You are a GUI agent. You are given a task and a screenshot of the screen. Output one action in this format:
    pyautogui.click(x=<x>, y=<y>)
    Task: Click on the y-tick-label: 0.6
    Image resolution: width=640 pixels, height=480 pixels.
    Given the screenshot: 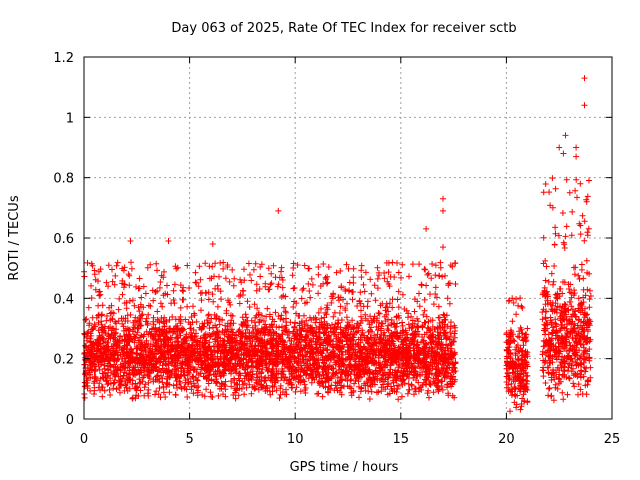 What is the action you would take?
    pyautogui.click(x=63, y=239)
    